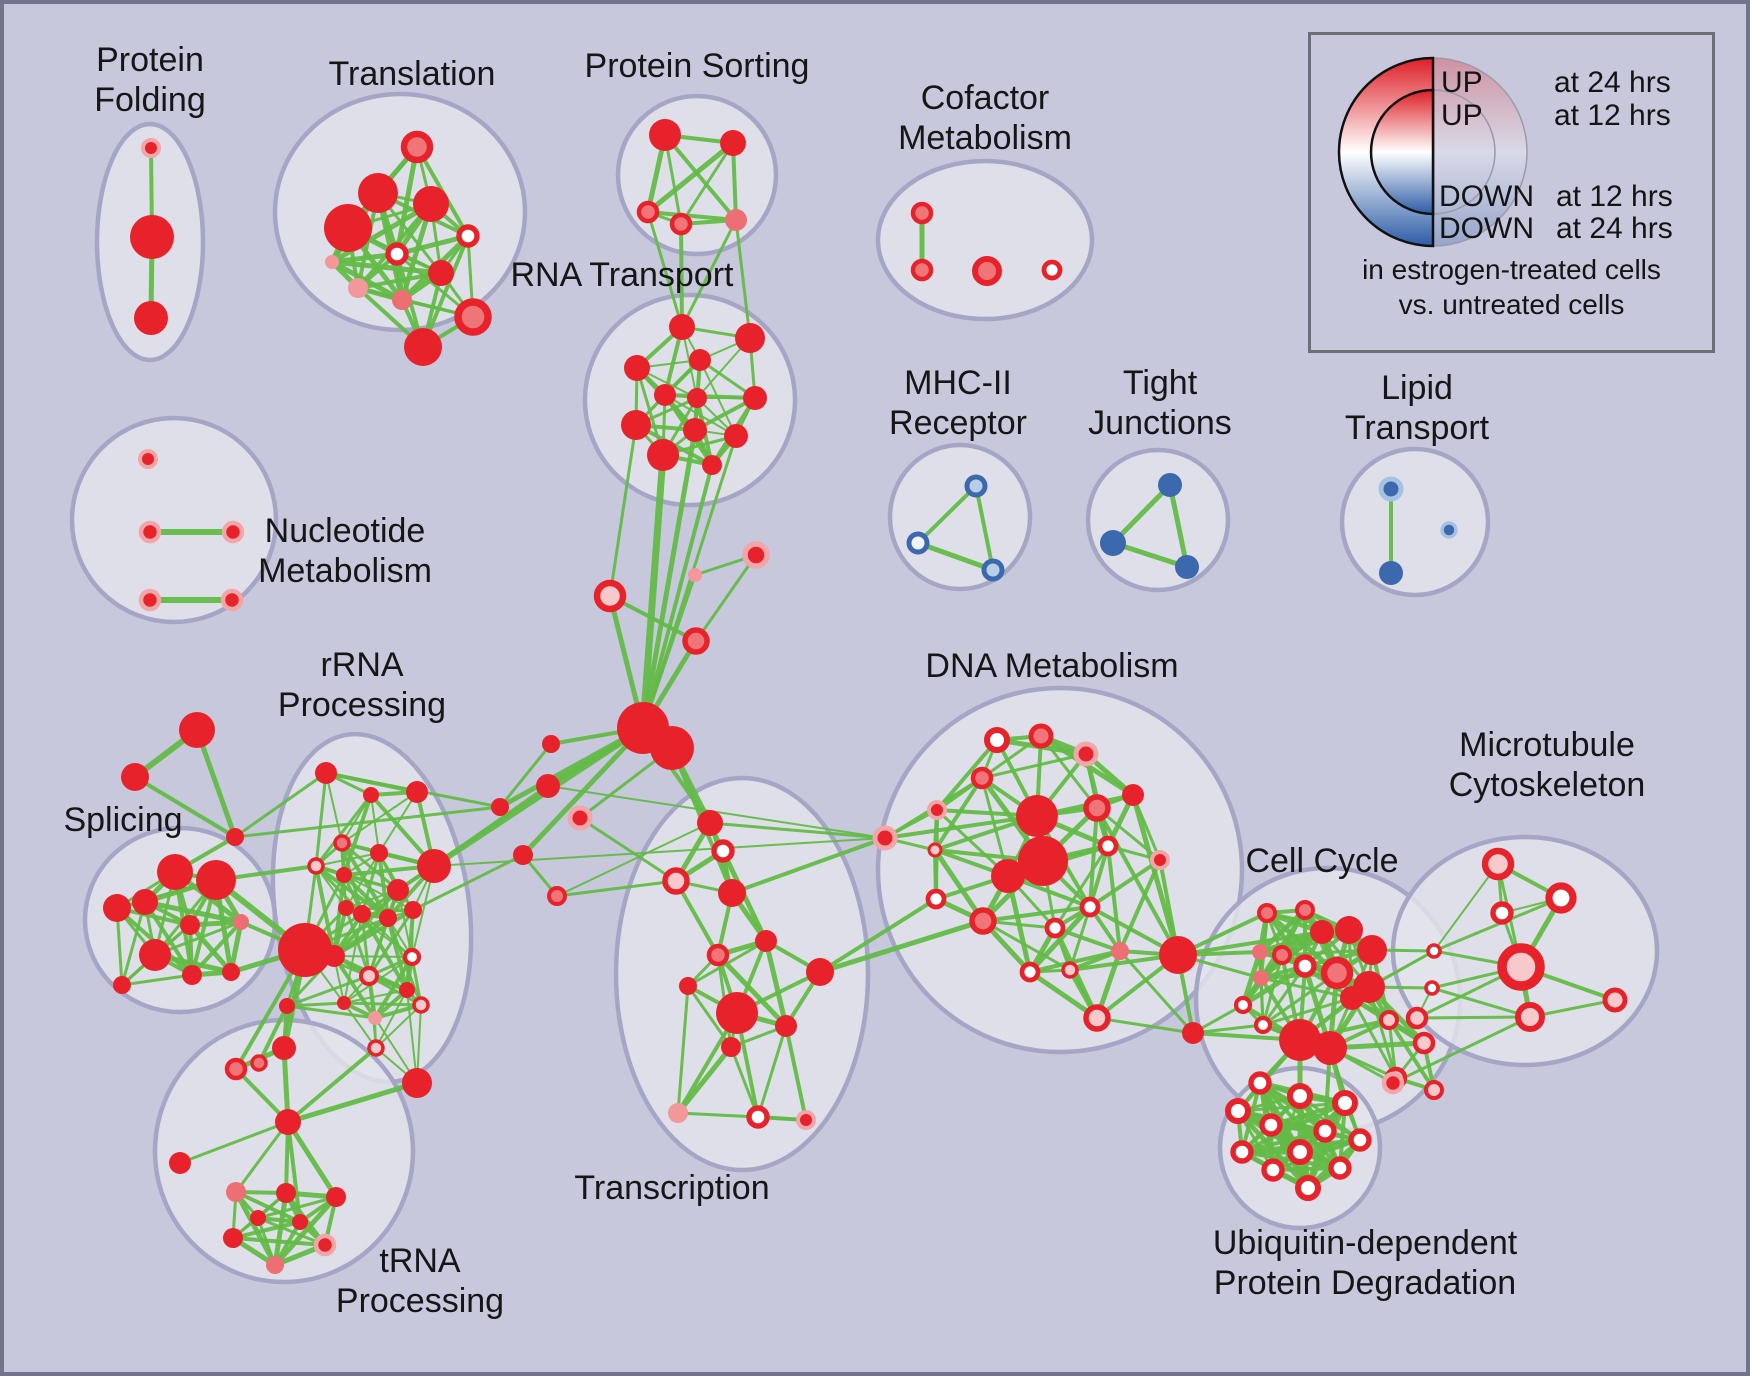 The height and width of the screenshot is (1376, 1750). What do you see at coordinates (1345, 1103) in the screenshot?
I see `network-node-ub3` at bounding box center [1345, 1103].